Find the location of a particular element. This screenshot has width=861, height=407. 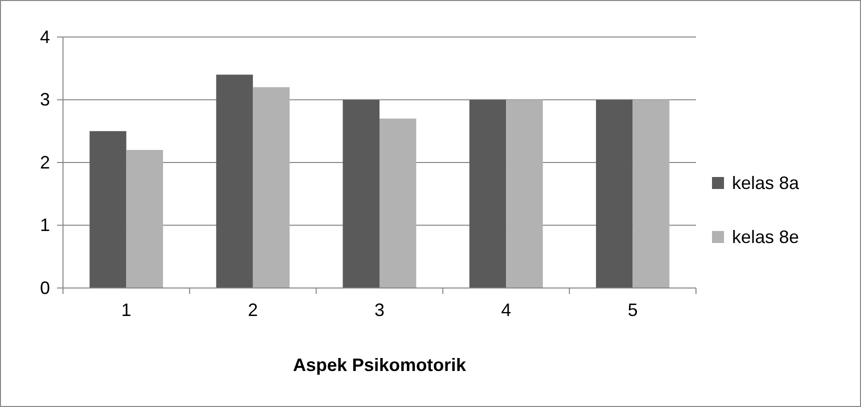

y-tick-label: 0 is located at coordinates (45, 288).